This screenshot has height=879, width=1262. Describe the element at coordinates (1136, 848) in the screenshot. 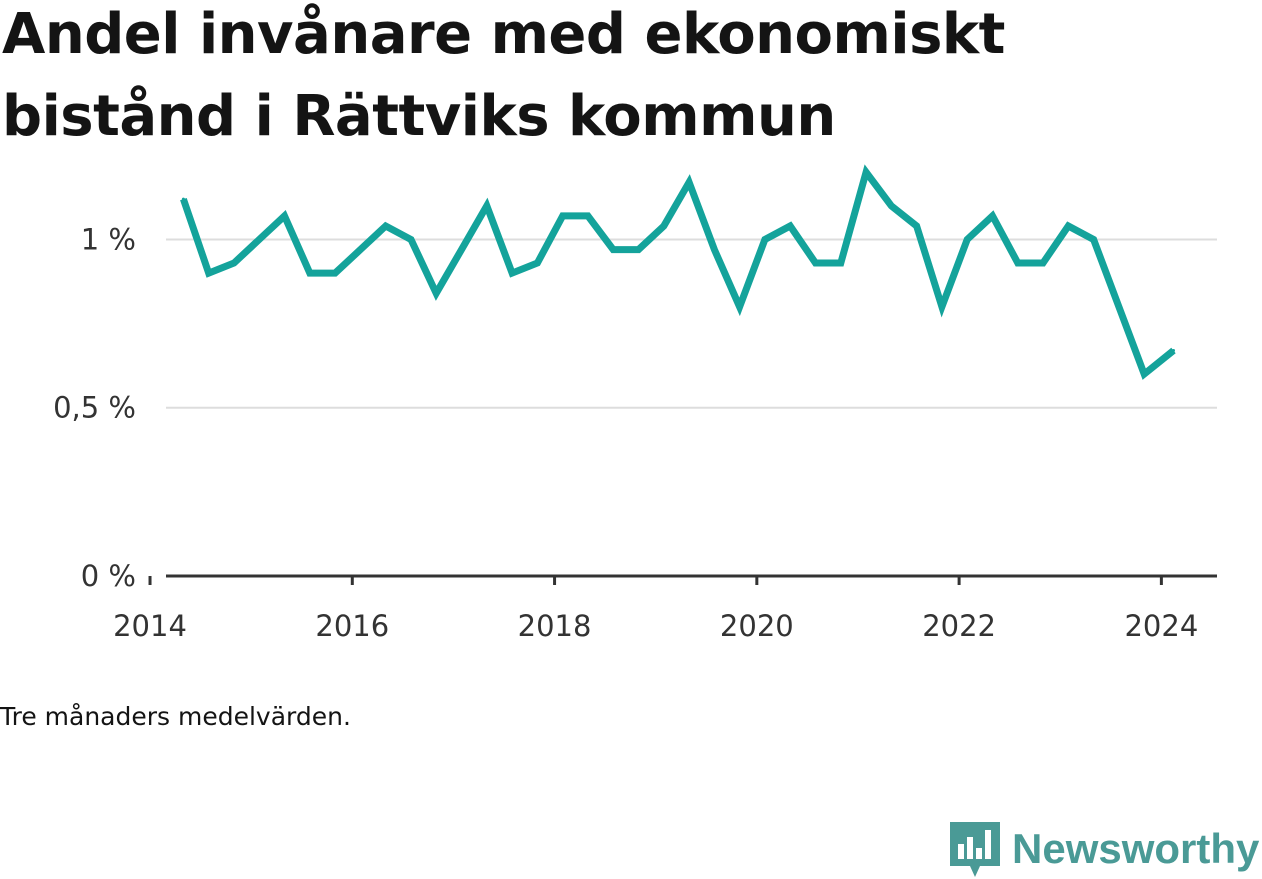

I see `brand-name: Newsworthy` at that location.